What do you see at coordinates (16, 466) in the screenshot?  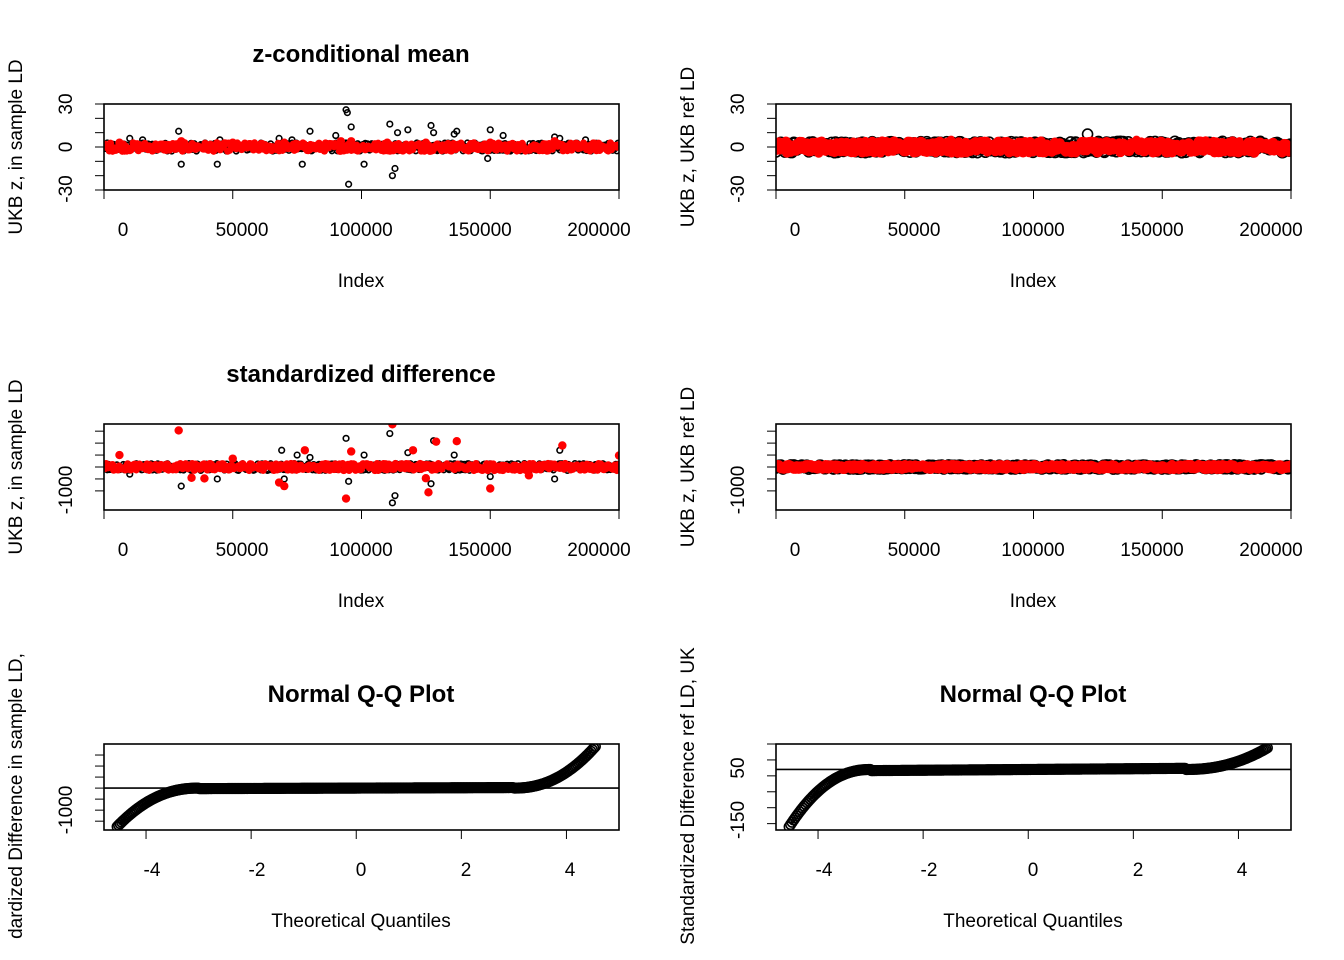 I see `panel3-ylabel: UKB z, in sample LD` at bounding box center [16, 466].